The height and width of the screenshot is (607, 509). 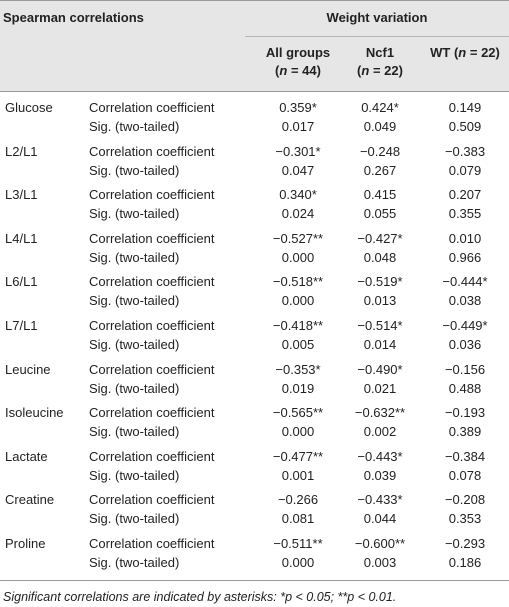 I want to click on col-header-ncf1-n: (n = 22), so click(x=380, y=70).